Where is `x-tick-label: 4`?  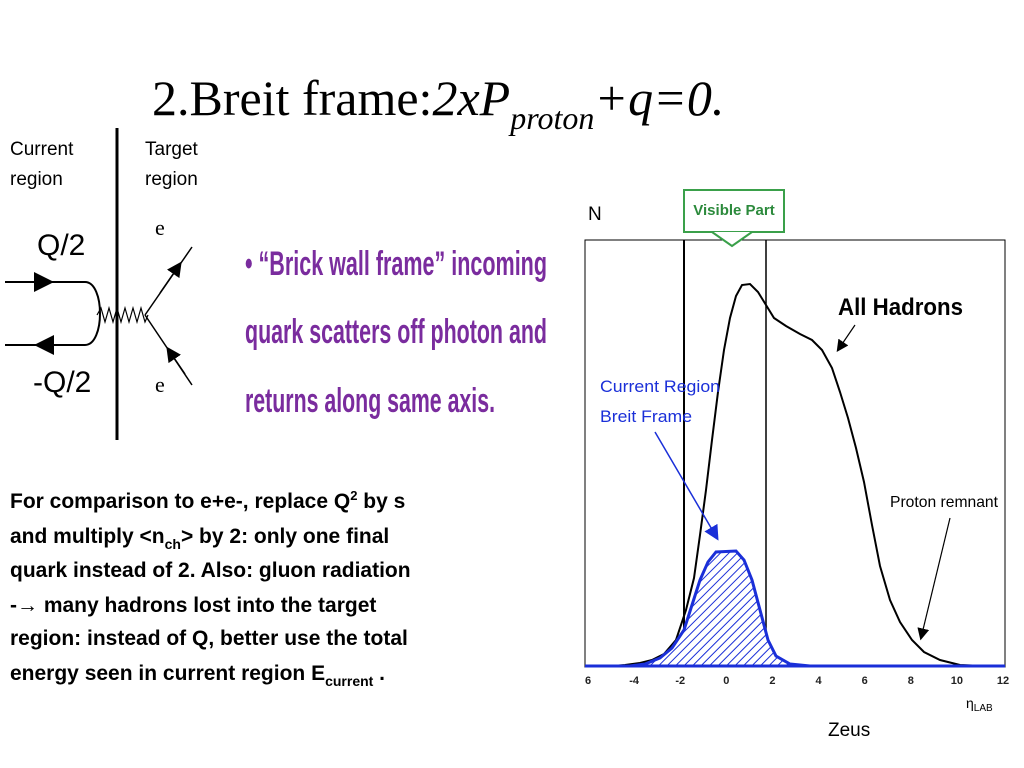
x-tick-label: 4 is located at coordinates (818, 681).